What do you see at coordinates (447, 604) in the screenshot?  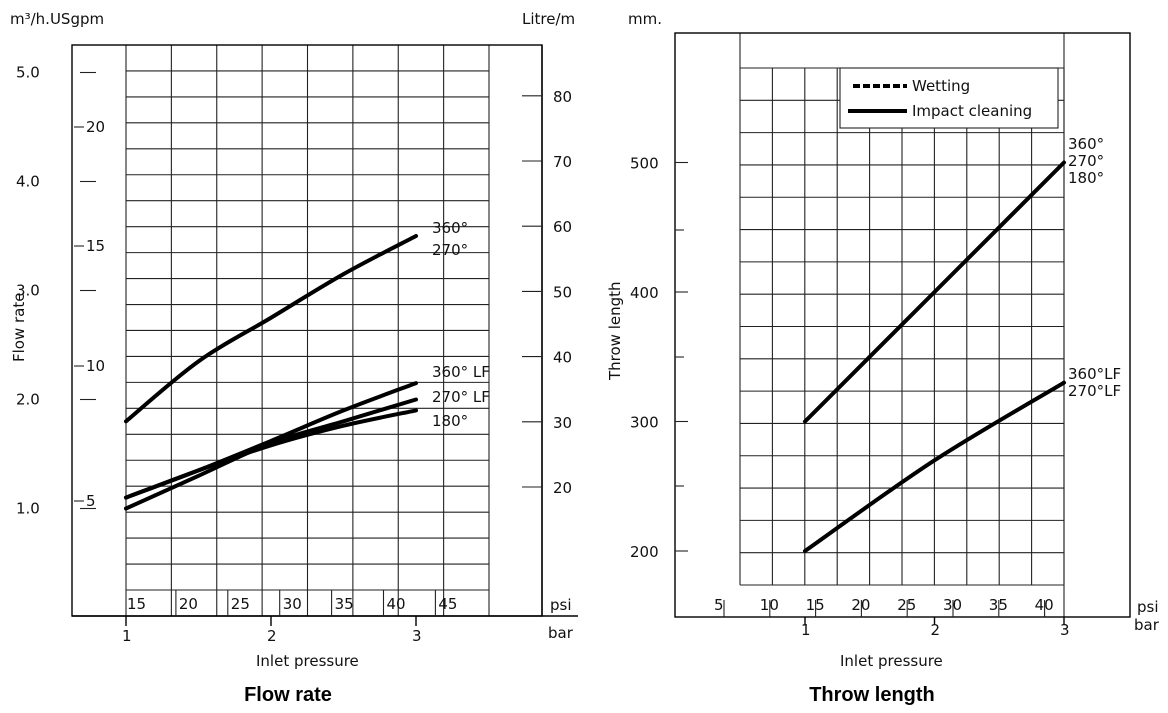 I see `psi-tick-label: 45` at bounding box center [447, 604].